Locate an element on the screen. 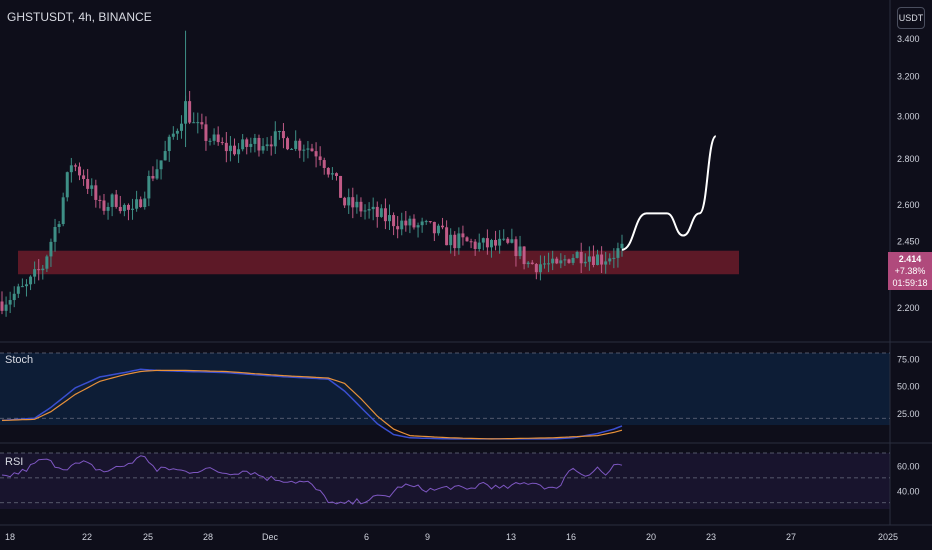  price-tick-label: 2.200 is located at coordinates (908, 308).